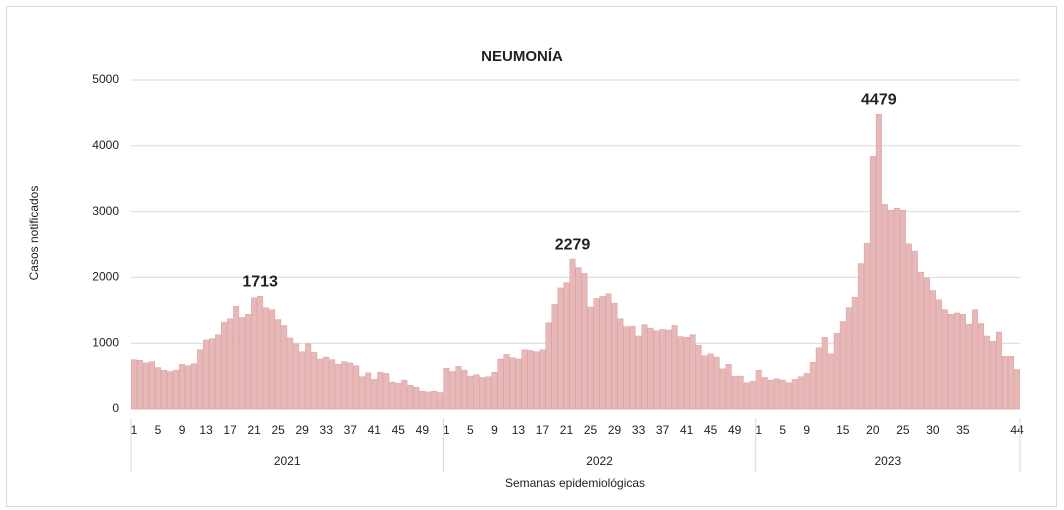 This screenshot has height=510, width=1064. What do you see at coordinates (254, 430) in the screenshot?
I see `x-tick-label: 21` at bounding box center [254, 430].